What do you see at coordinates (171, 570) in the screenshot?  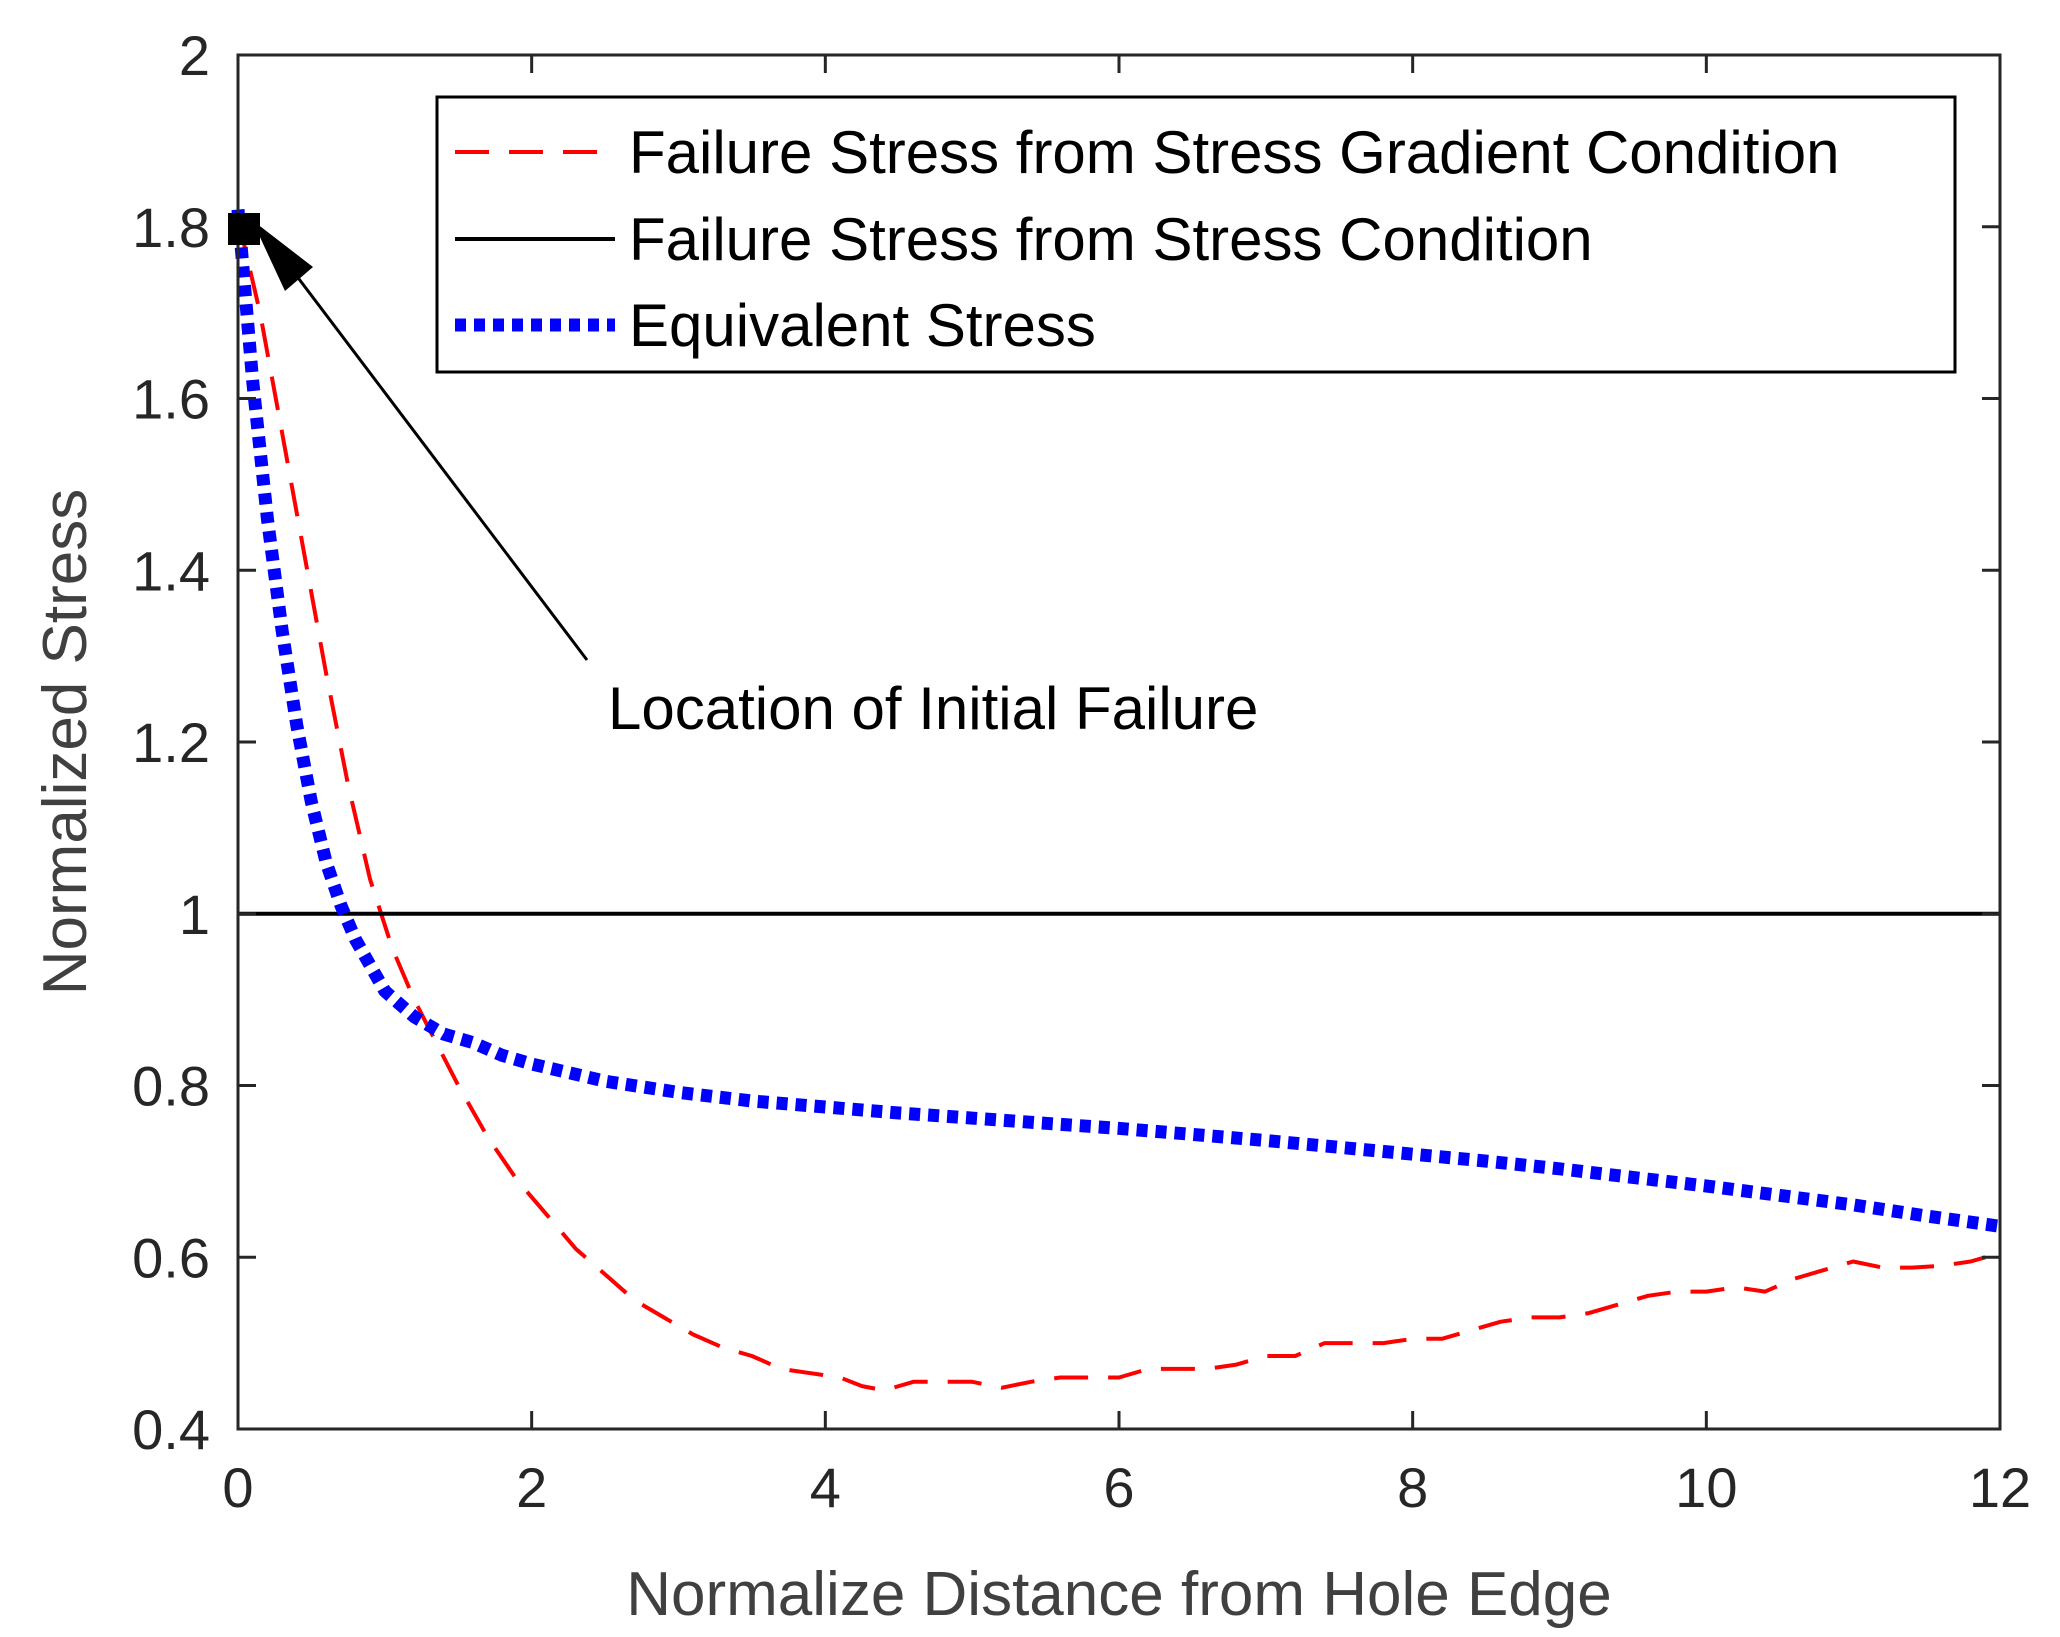 I see `y-tick-label: 1.4` at bounding box center [171, 570].